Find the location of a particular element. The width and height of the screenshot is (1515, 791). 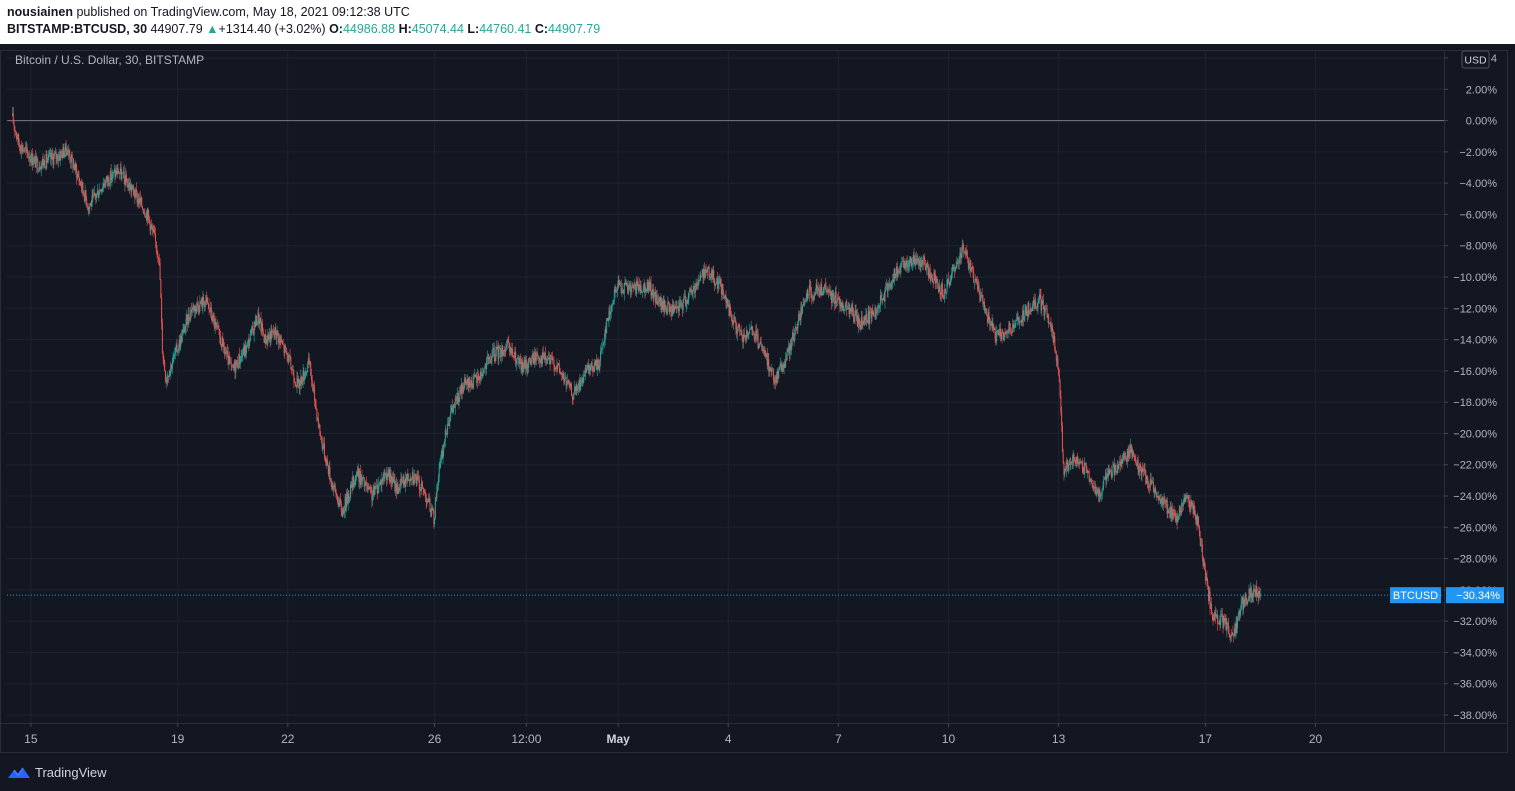

currency-badge-box is located at coordinates (1475, 59).